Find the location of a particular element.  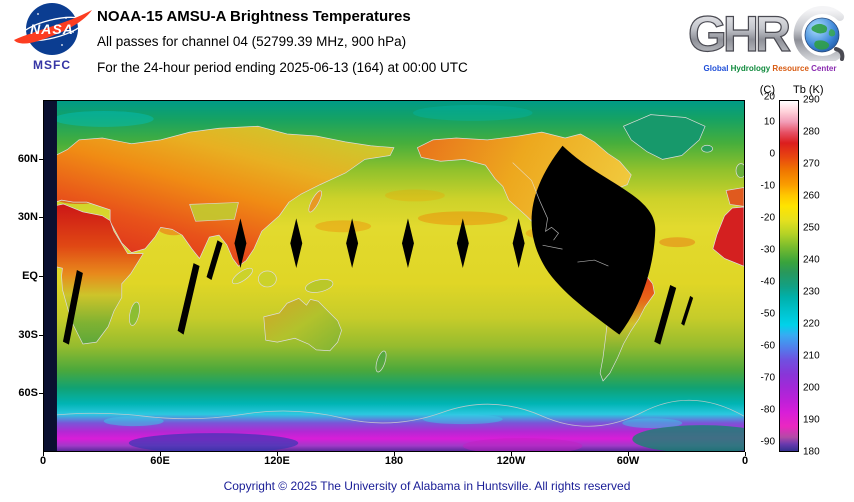

antarctica-detail is located at coordinates (394, 425).